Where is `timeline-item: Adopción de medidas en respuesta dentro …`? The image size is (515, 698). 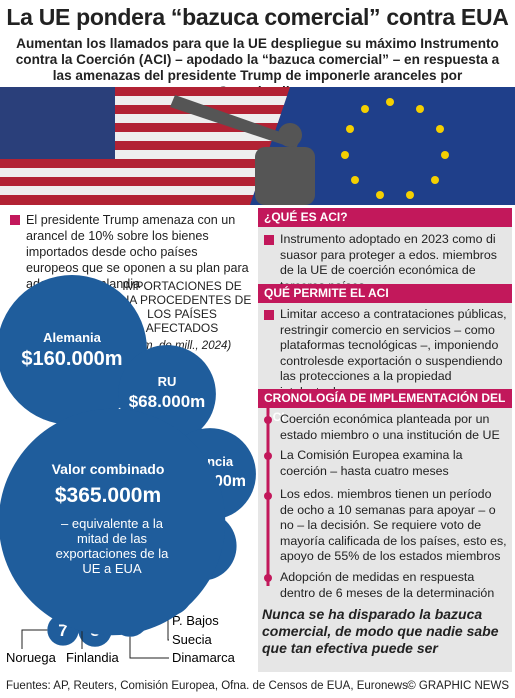
timeline-item: Adopción de medidas en respuesta dentro … is located at coordinates (387, 585).